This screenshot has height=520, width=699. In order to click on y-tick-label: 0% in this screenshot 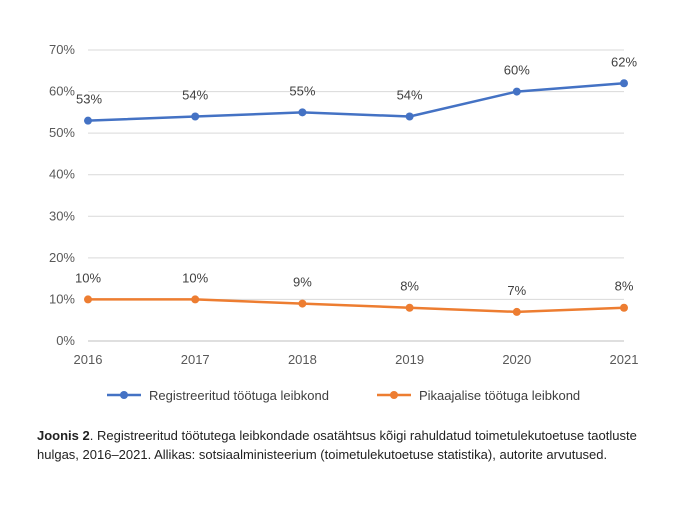, I will do `click(65, 340)`.